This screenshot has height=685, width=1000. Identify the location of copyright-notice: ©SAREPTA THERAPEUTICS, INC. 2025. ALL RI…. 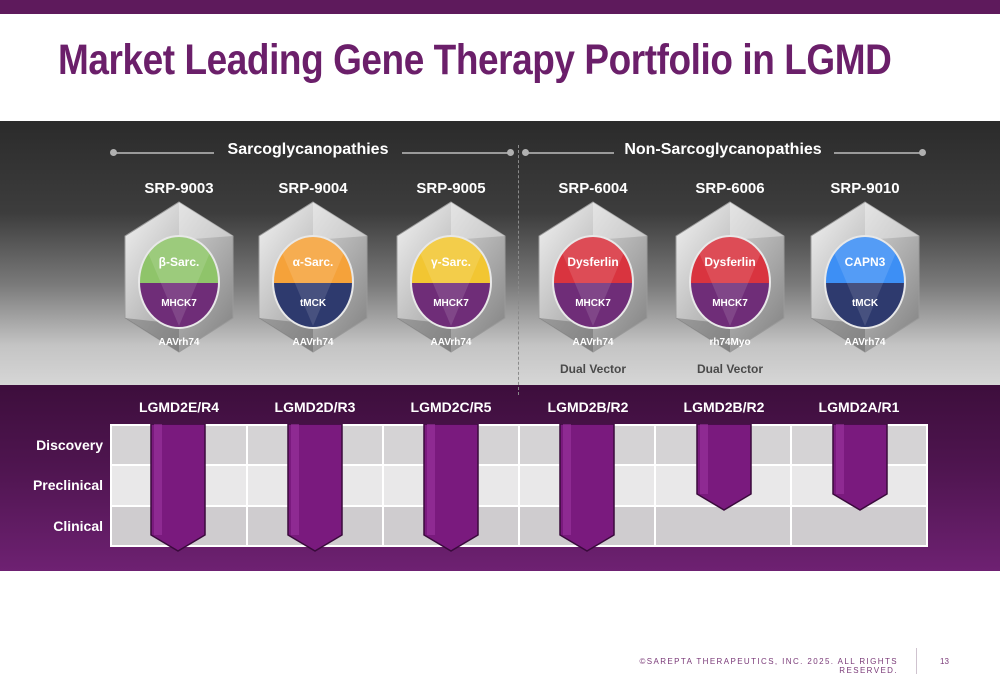
(768, 666).